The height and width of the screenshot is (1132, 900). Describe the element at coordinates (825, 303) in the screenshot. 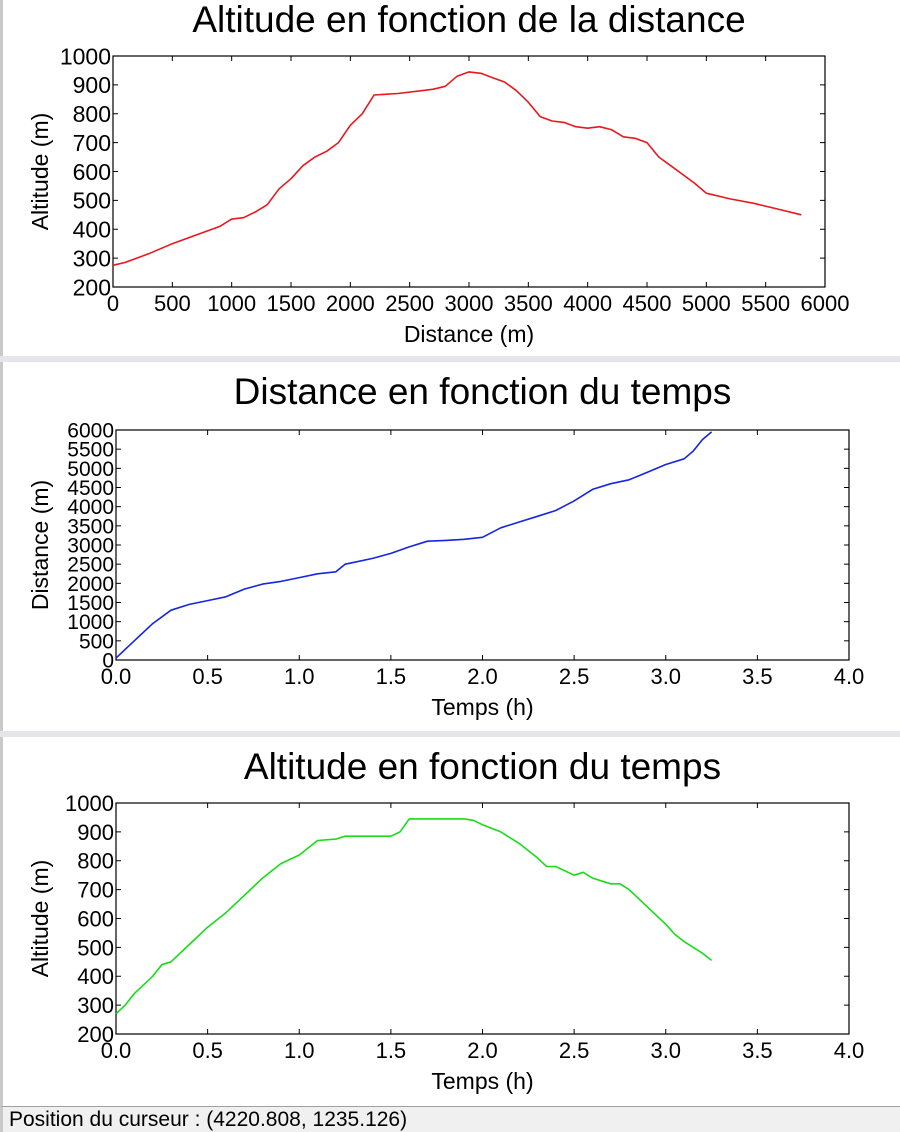

I see `x-tick-label: 6000` at that location.